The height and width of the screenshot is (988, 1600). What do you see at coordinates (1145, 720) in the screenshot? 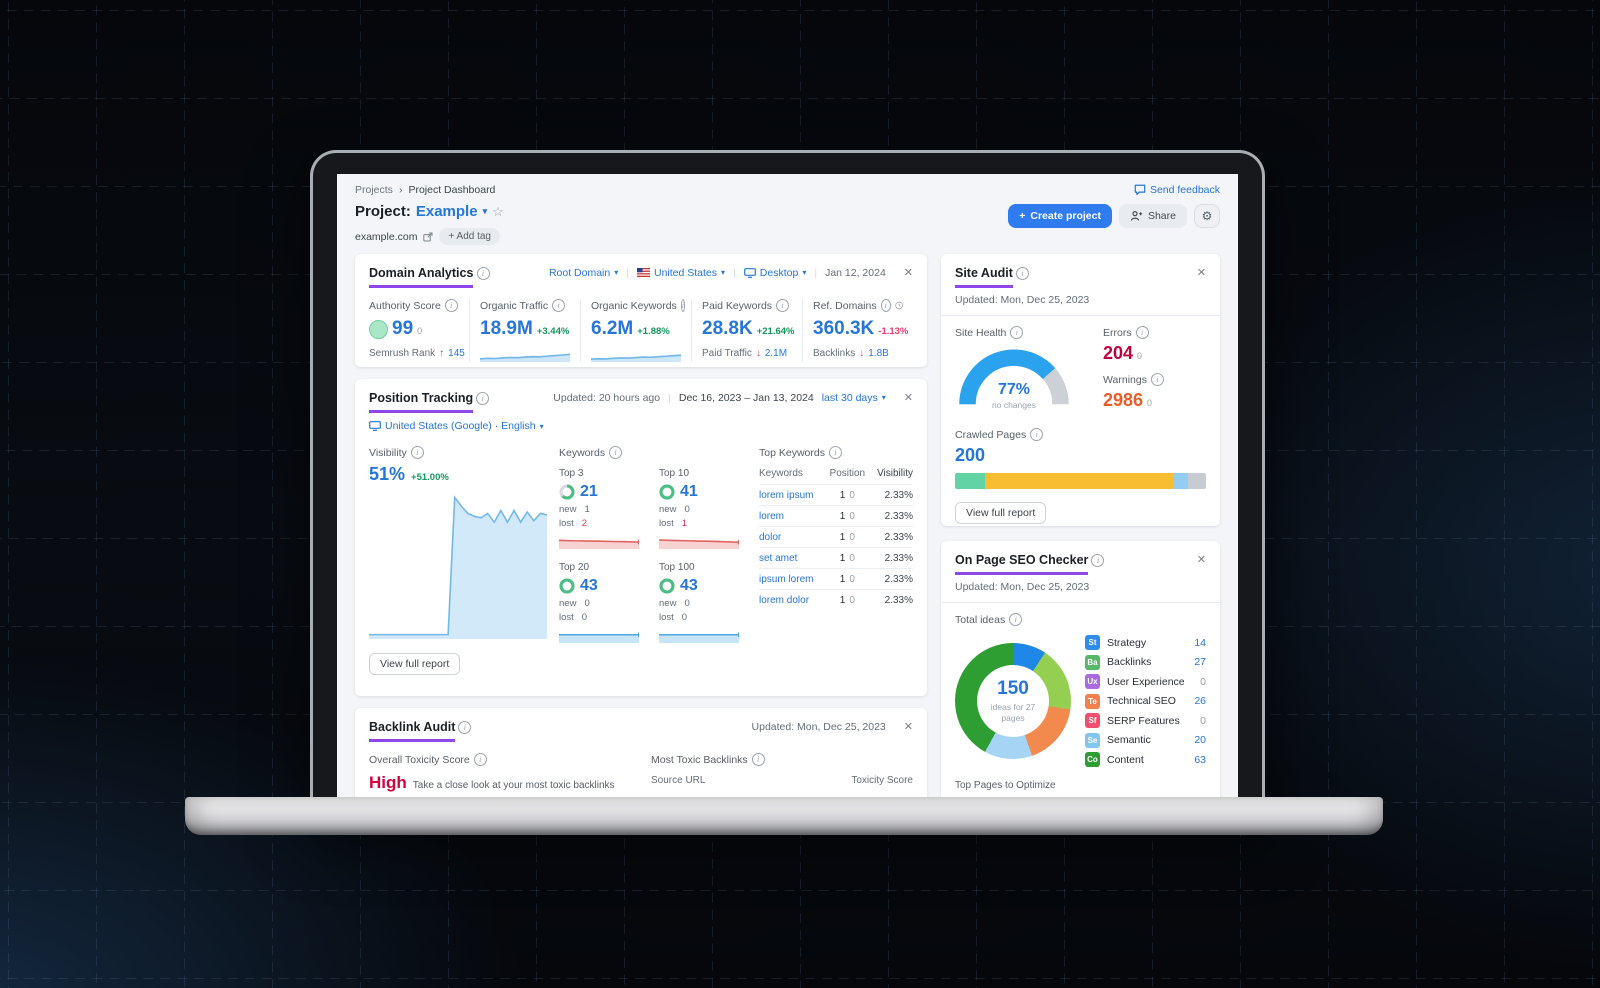
I see `legend-serp-features: Sf SERP Features 0` at bounding box center [1145, 720].